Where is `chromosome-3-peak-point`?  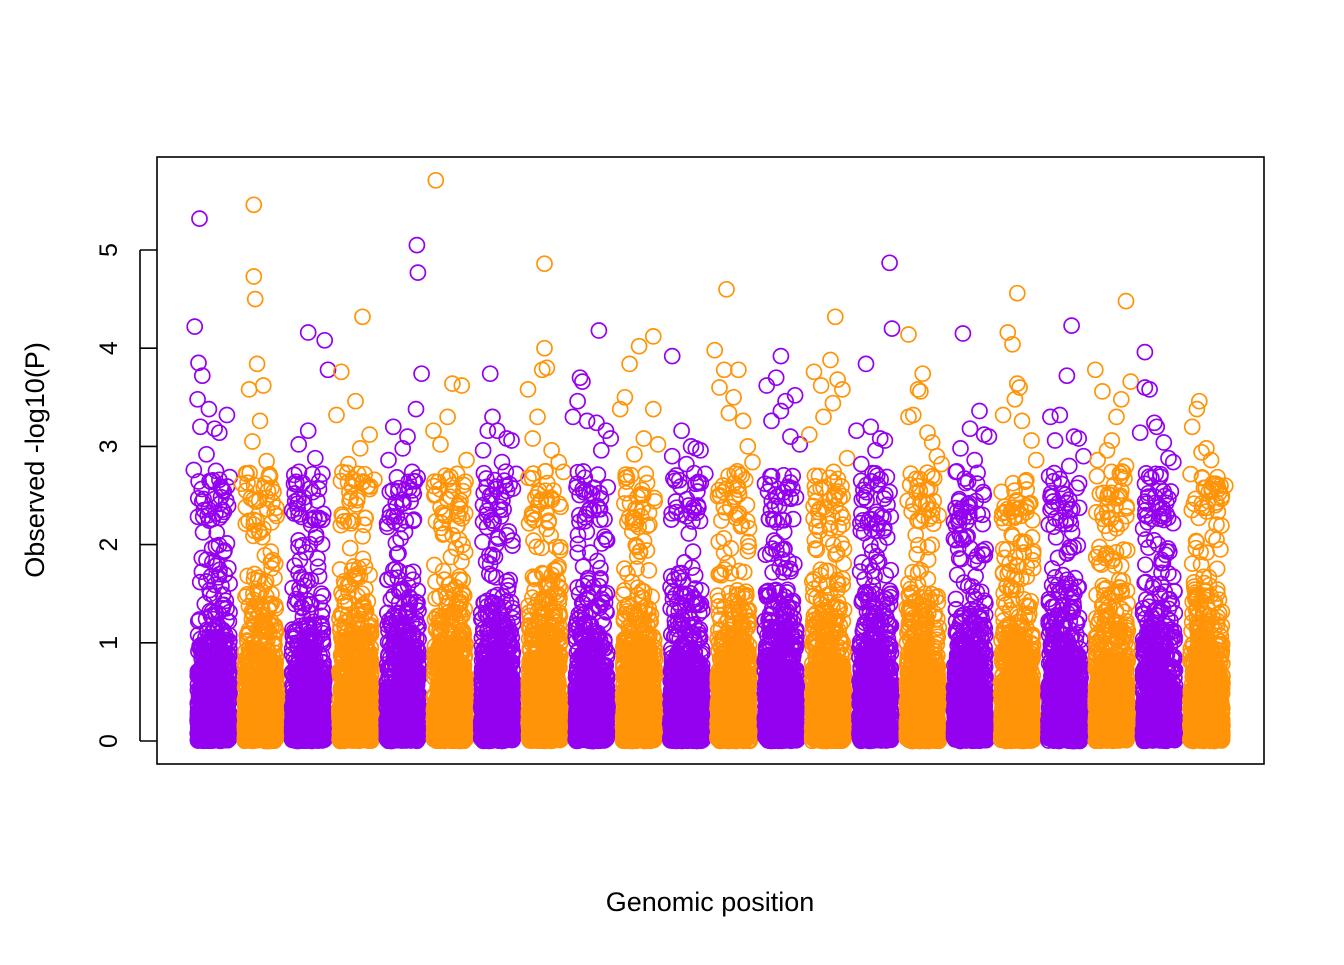
chromosome-3-peak-point is located at coordinates (308, 332).